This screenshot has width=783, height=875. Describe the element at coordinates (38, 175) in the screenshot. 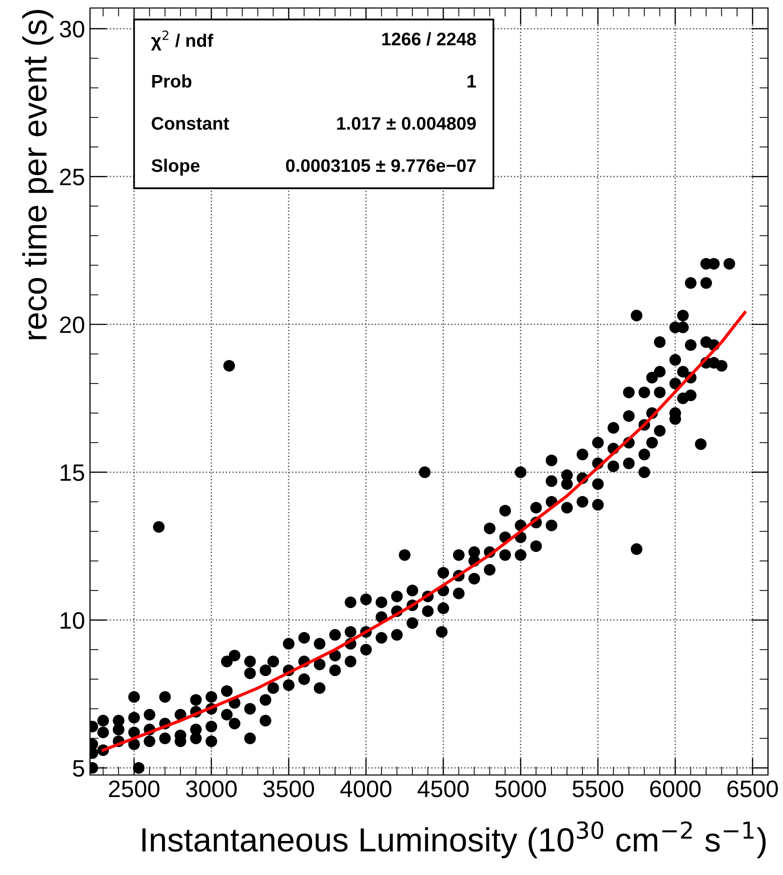

I see `y-axis-title: reco time per event (s)` at that location.